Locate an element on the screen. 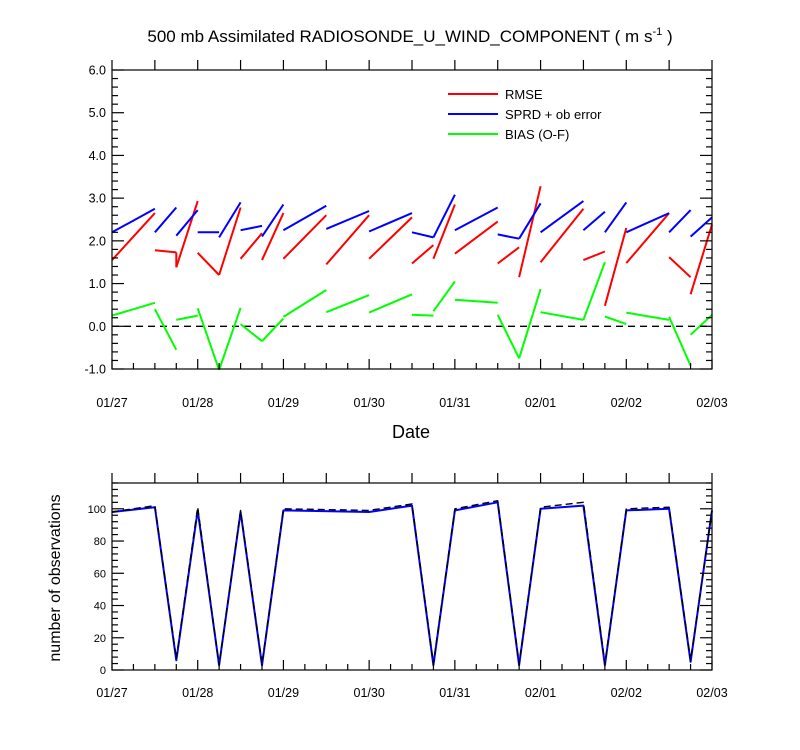 The width and height of the screenshot is (800, 750). y-tick-label: 1.0 is located at coordinates (97, 284).